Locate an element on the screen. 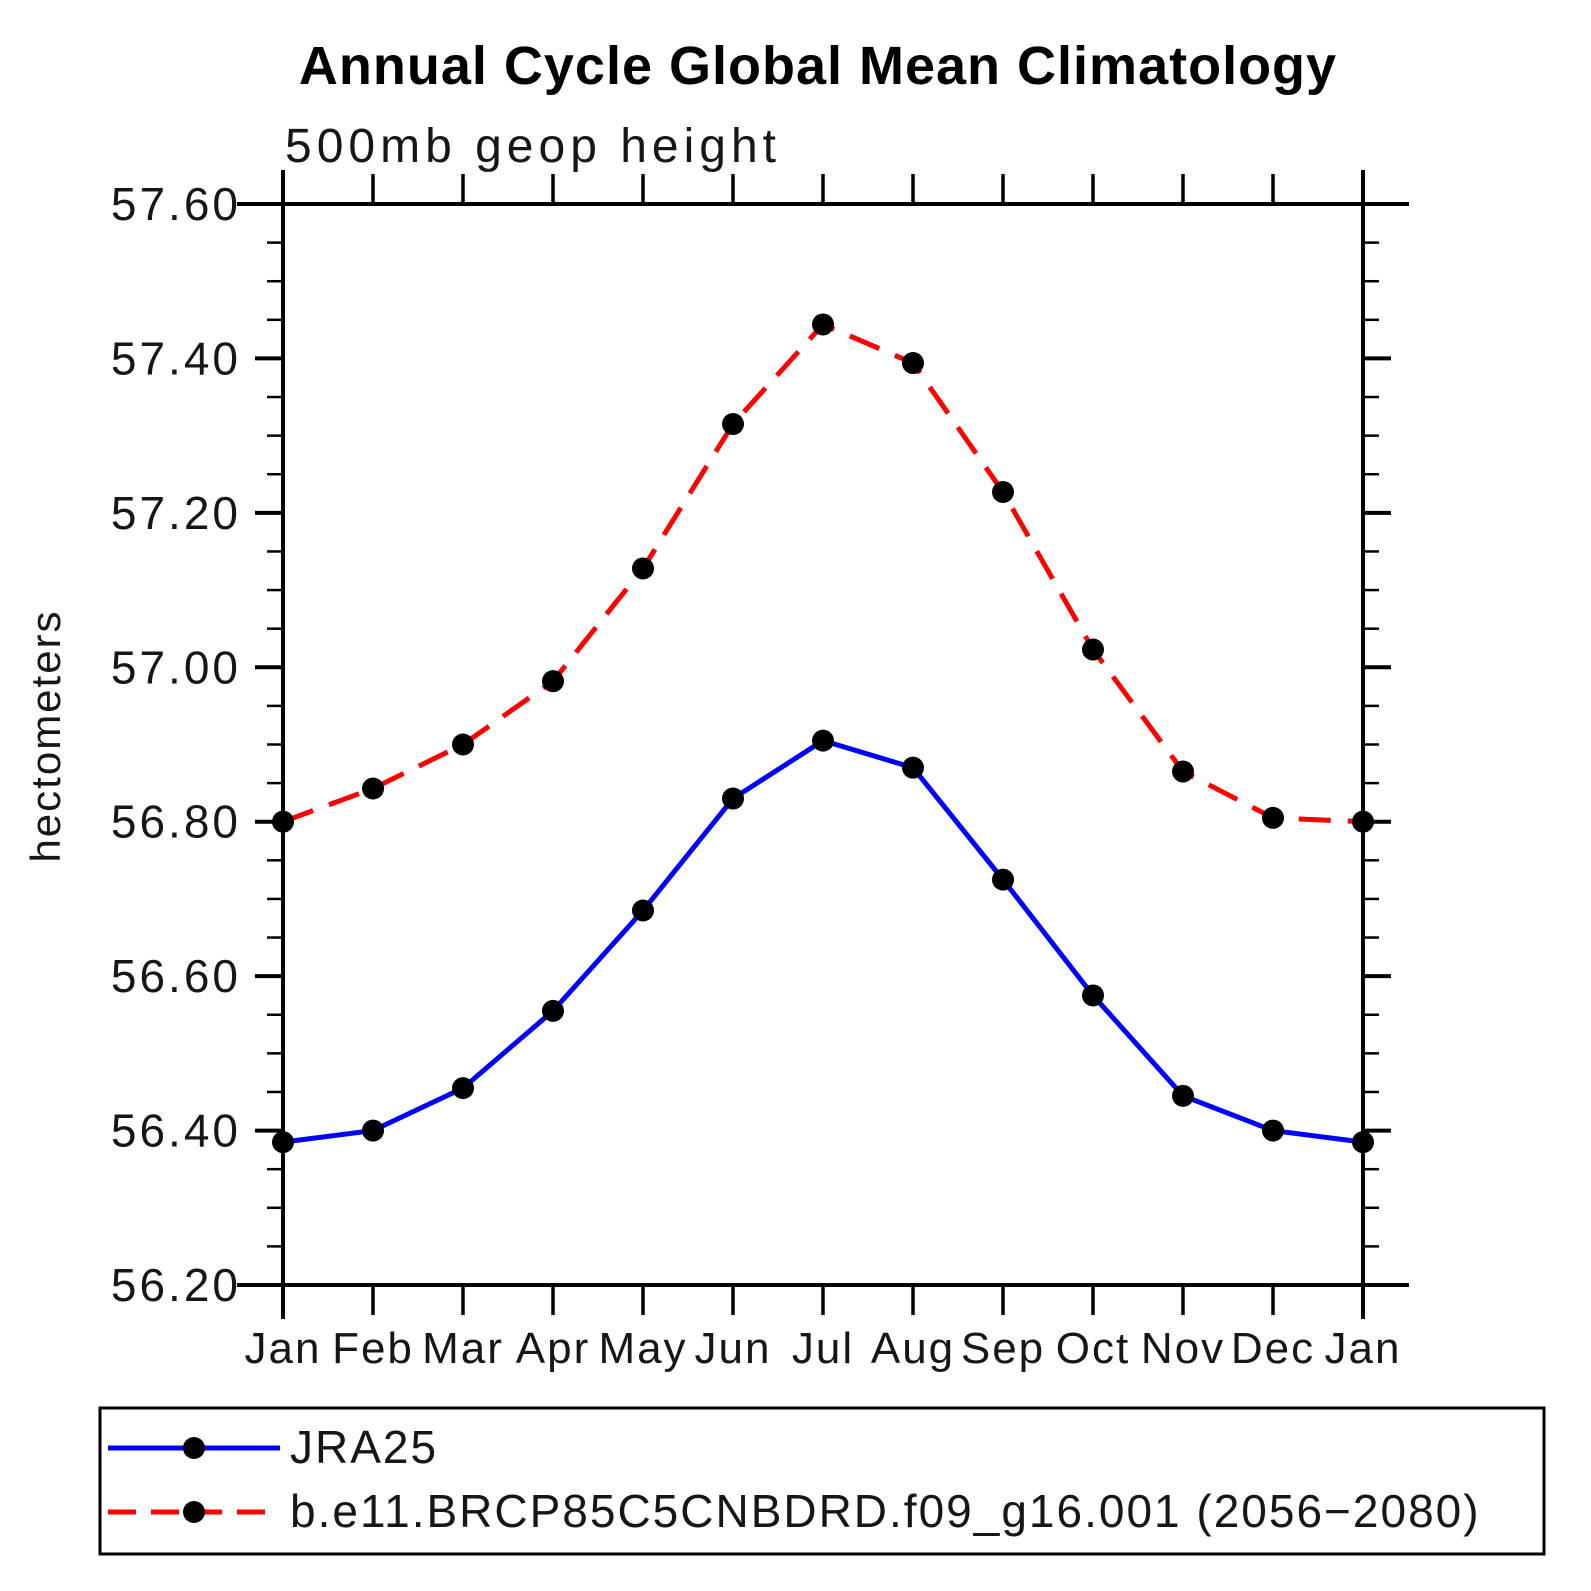  chart-title: Annual Cycle Global Mean Climatology is located at coordinates (818, 66).